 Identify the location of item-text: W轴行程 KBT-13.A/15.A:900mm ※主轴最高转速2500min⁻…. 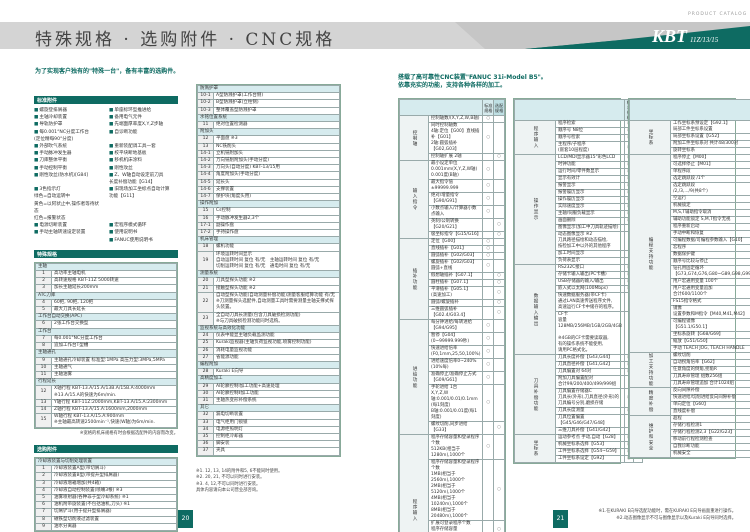
(114, 420).